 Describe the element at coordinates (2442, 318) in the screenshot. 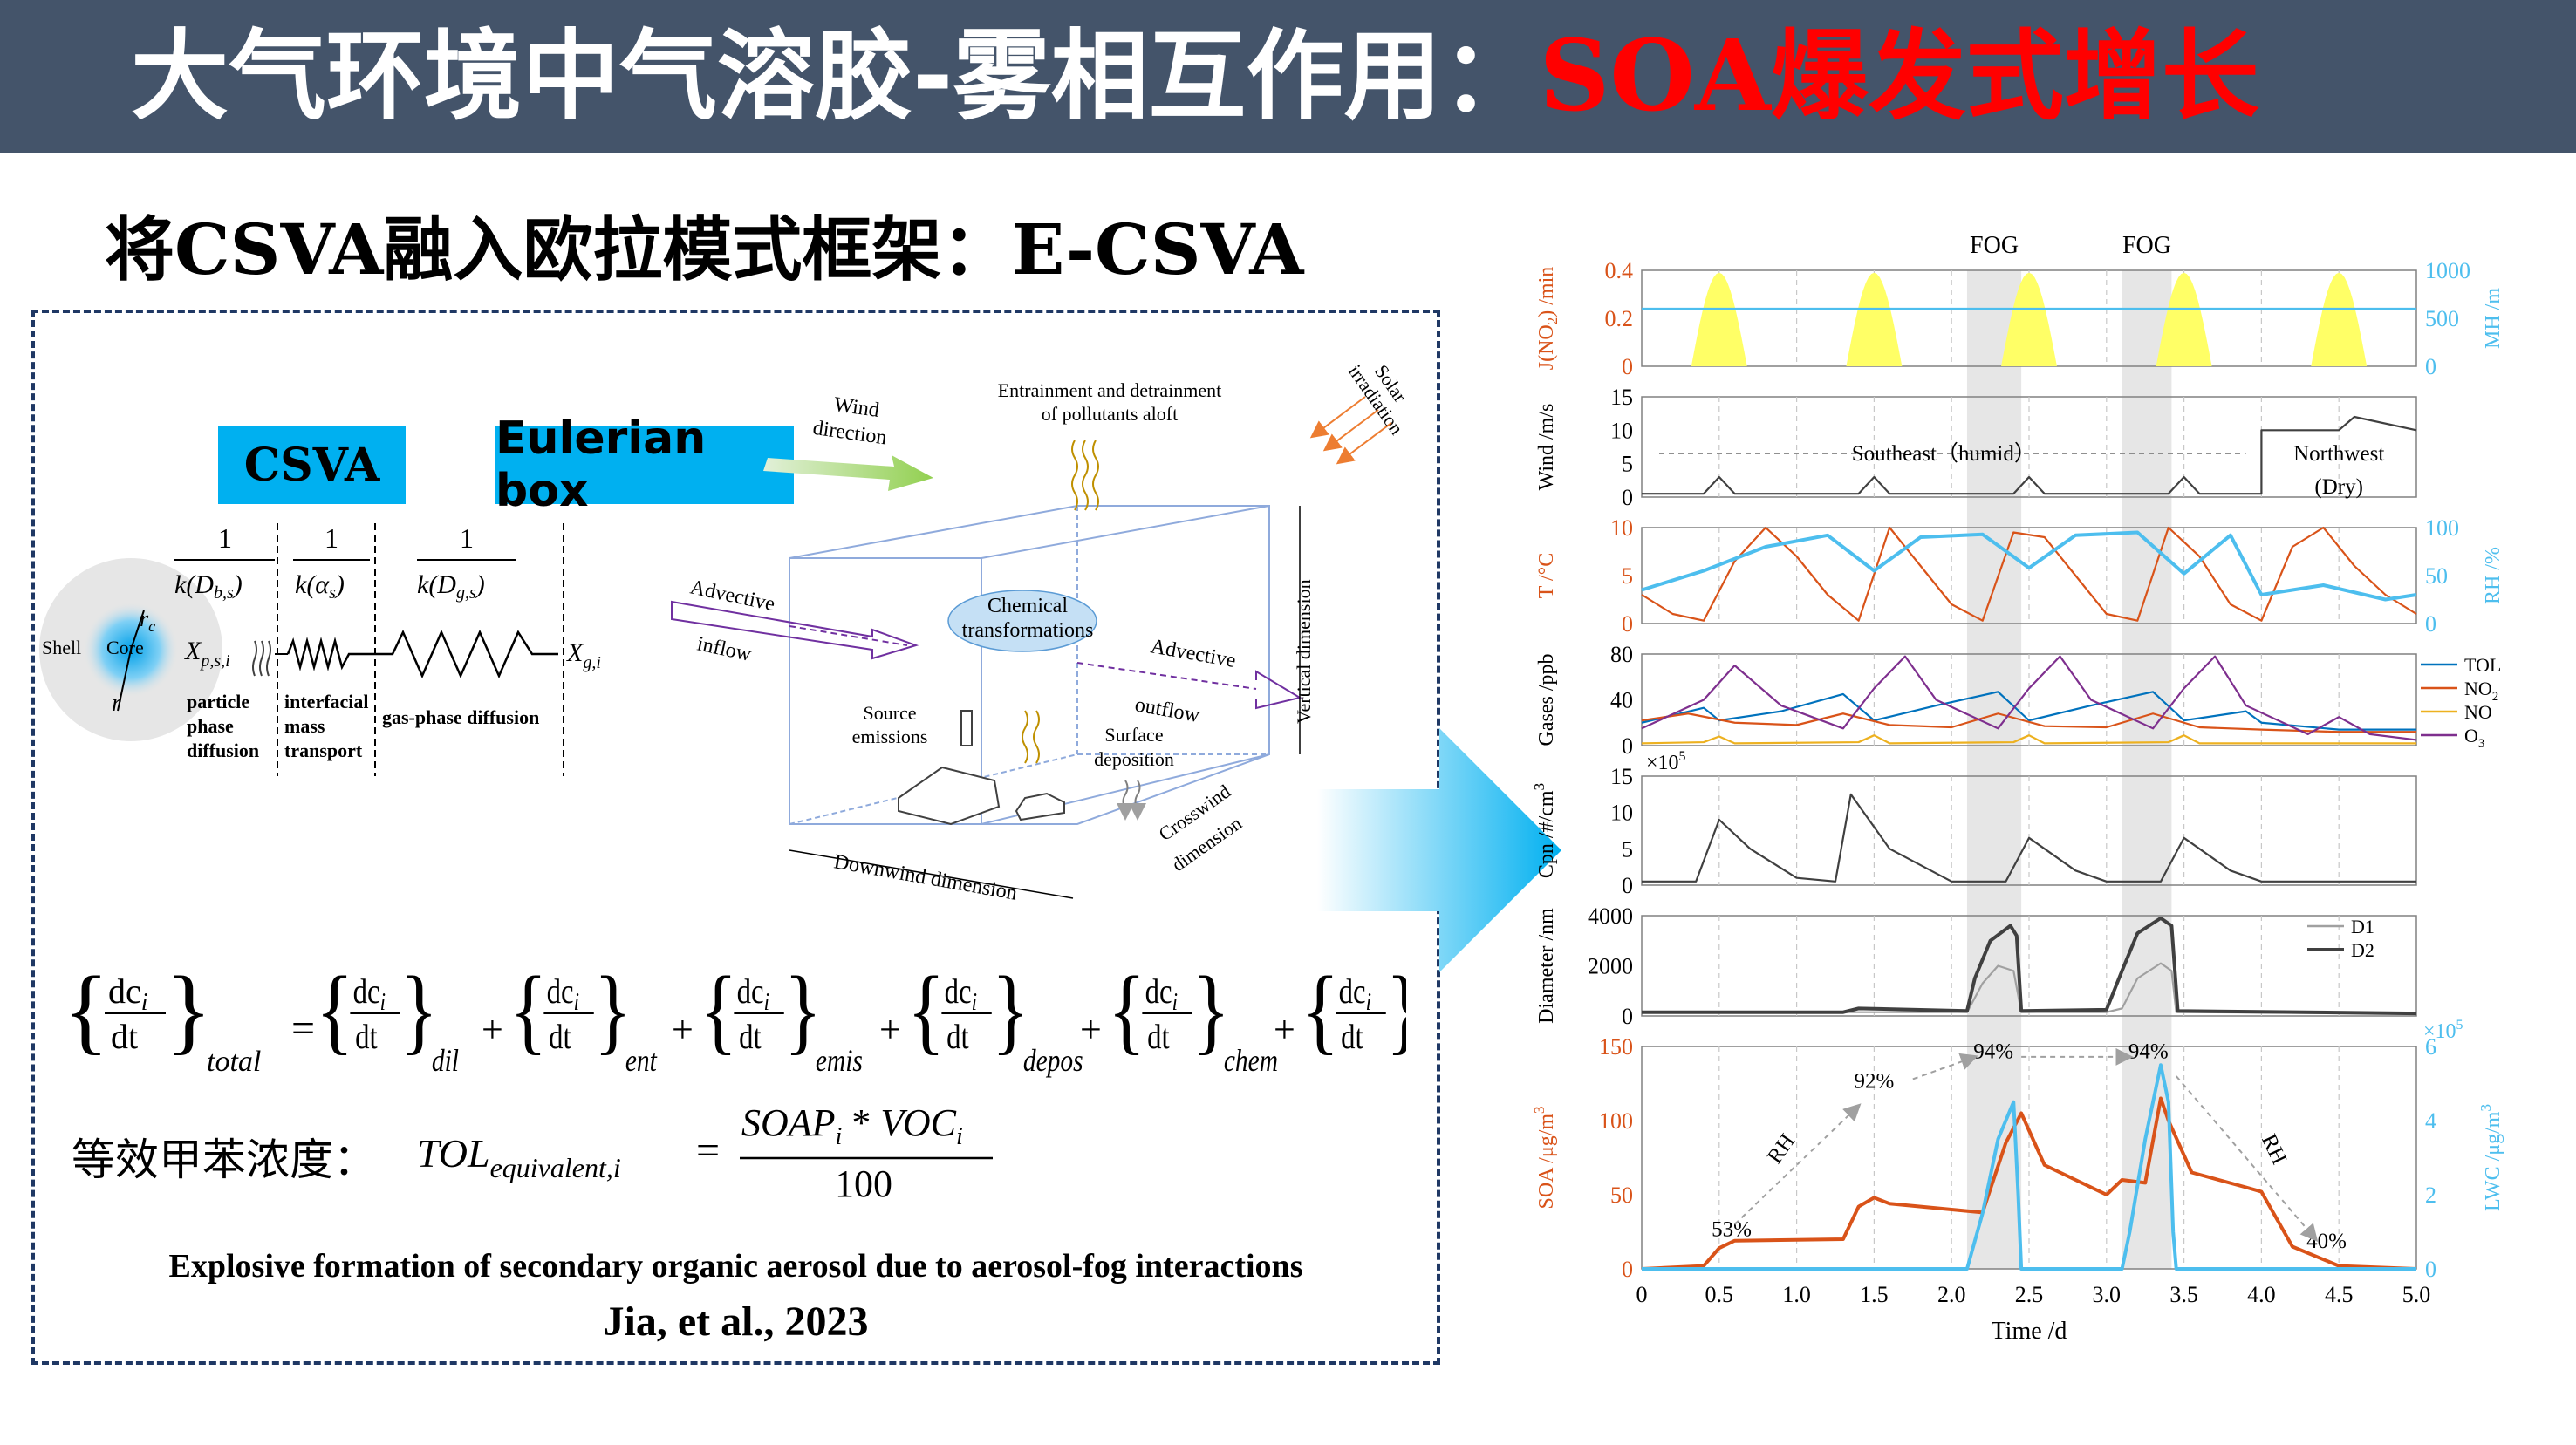

I see `y-tick-label-right: 500` at that location.